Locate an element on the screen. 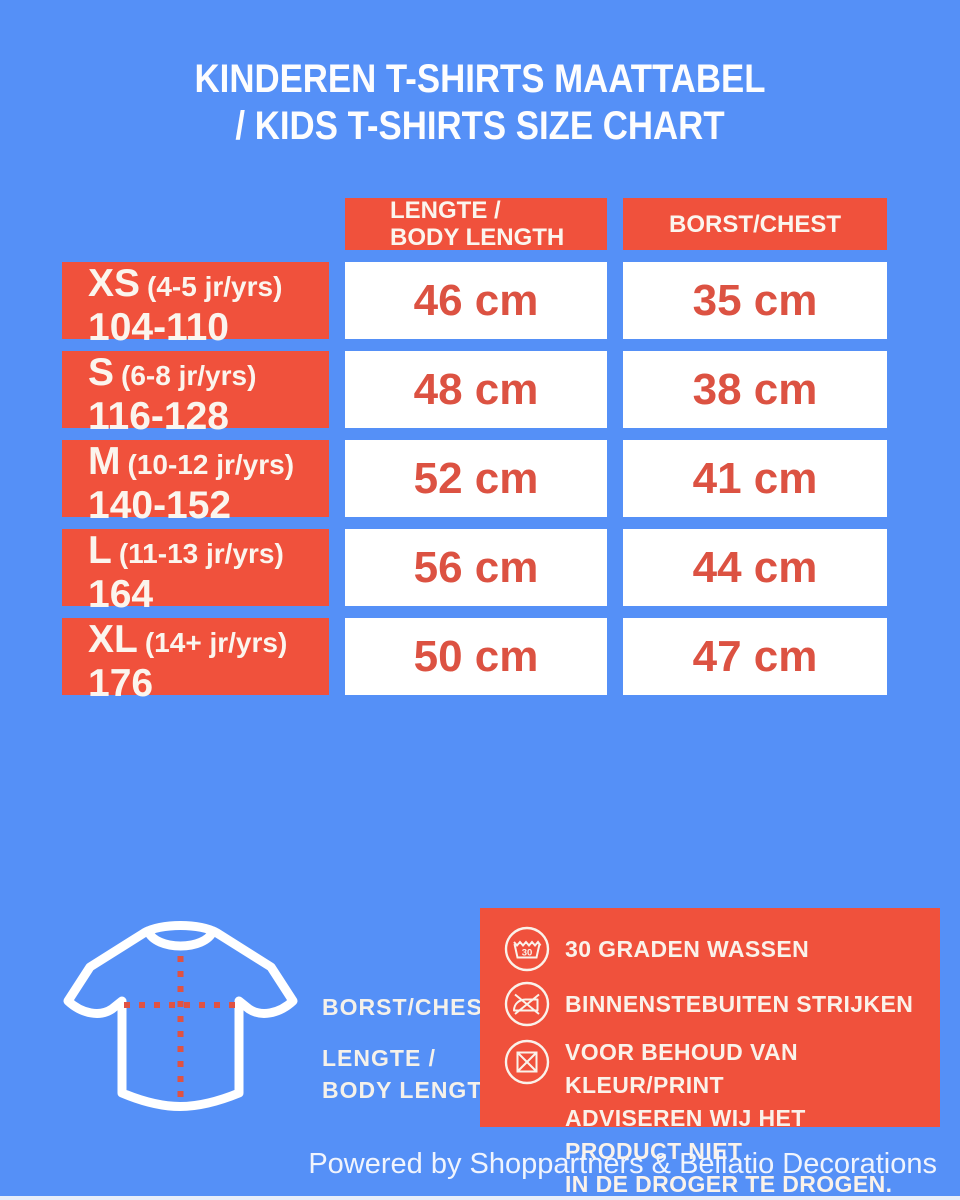 Image resolution: width=960 pixels, height=1200 pixels. care-item-text: BINNENSTEBUITEN STRIJKEN is located at coordinates (739, 1003).